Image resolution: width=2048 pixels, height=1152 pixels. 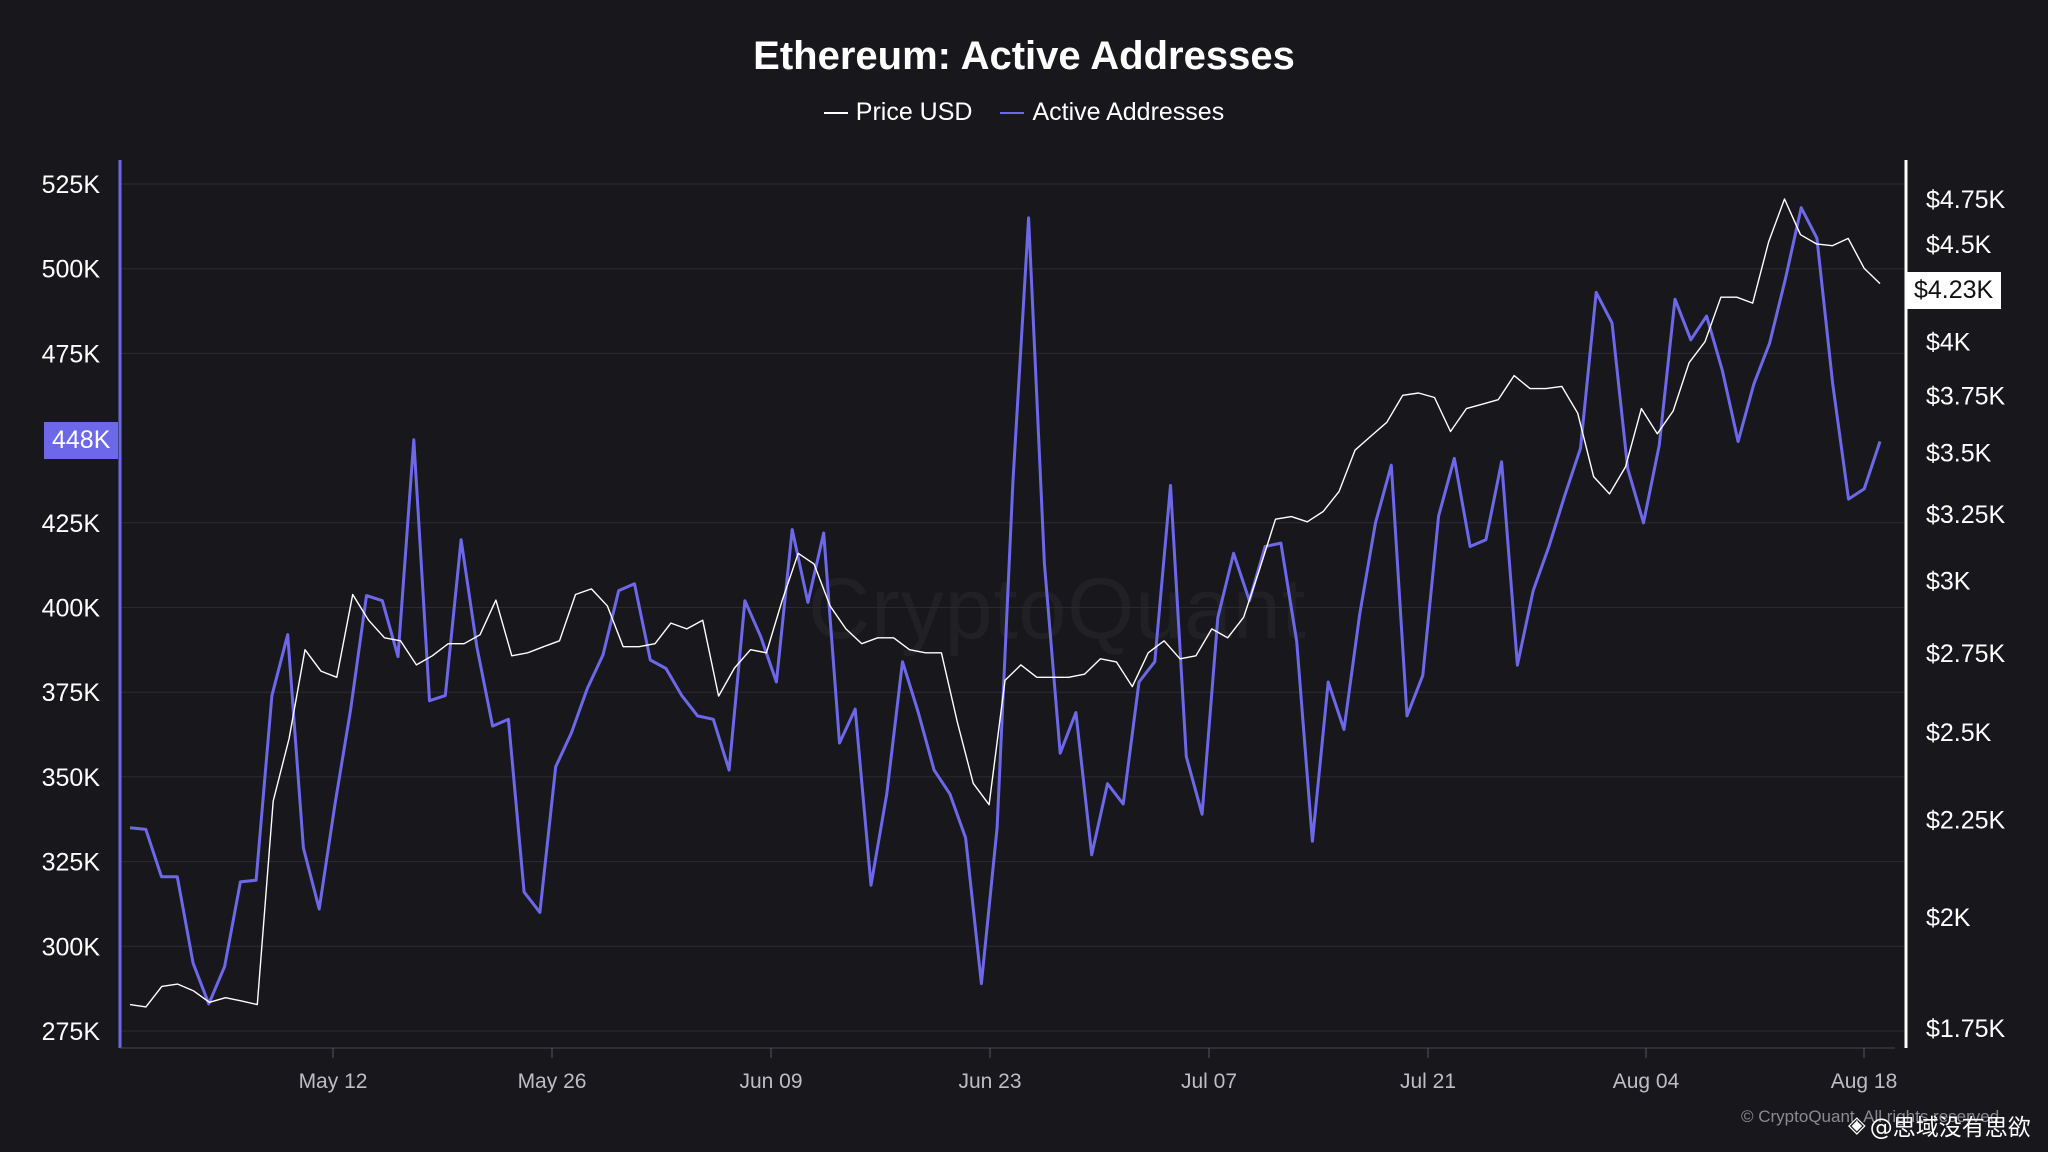 What do you see at coordinates (1966, 515) in the screenshot?
I see `y-right-tick-label: $3.25K` at bounding box center [1966, 515].